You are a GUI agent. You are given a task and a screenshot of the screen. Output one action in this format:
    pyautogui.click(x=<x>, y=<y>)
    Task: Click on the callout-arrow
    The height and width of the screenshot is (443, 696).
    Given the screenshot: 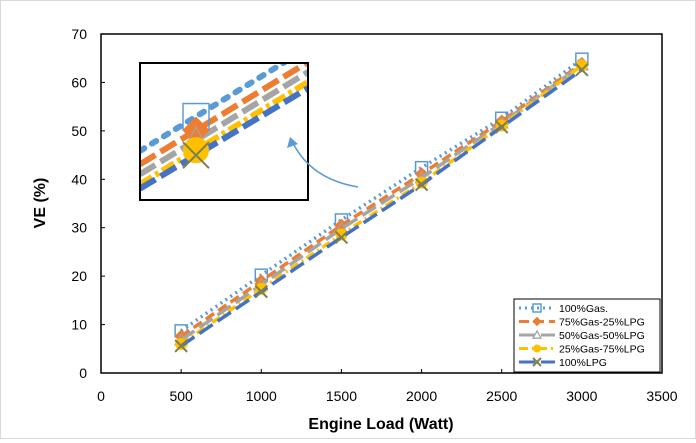 What is the action you would take?
    pyautogui.click(x=325, y=165)
    